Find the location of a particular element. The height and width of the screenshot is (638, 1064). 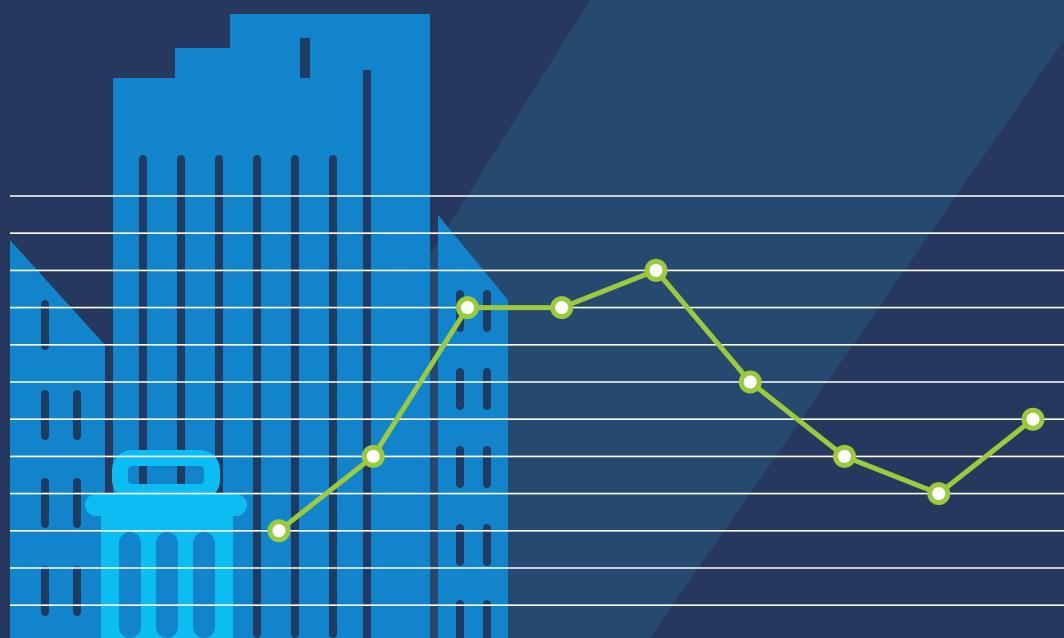

trash-can-icon is located at coordinates (166, 544).